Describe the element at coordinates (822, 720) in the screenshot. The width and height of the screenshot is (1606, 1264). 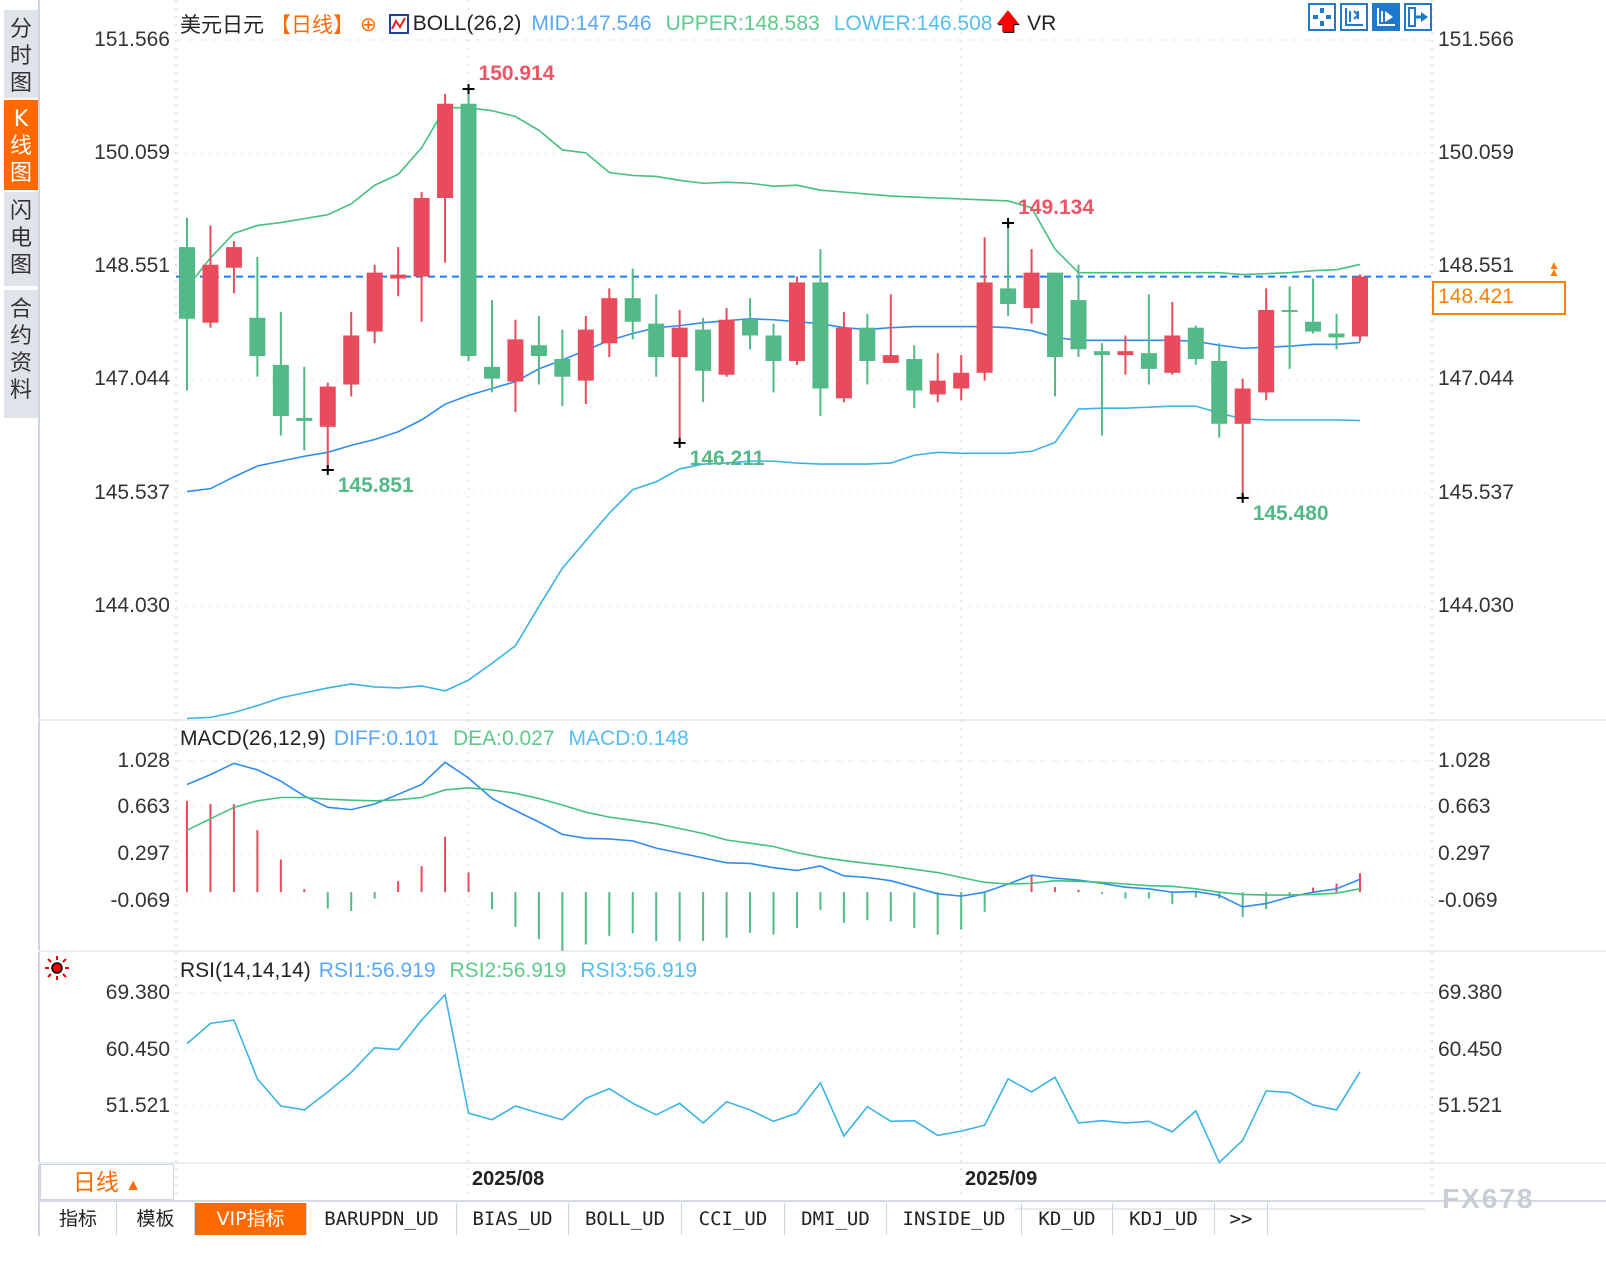
I see `main-panel-divider` at that location.